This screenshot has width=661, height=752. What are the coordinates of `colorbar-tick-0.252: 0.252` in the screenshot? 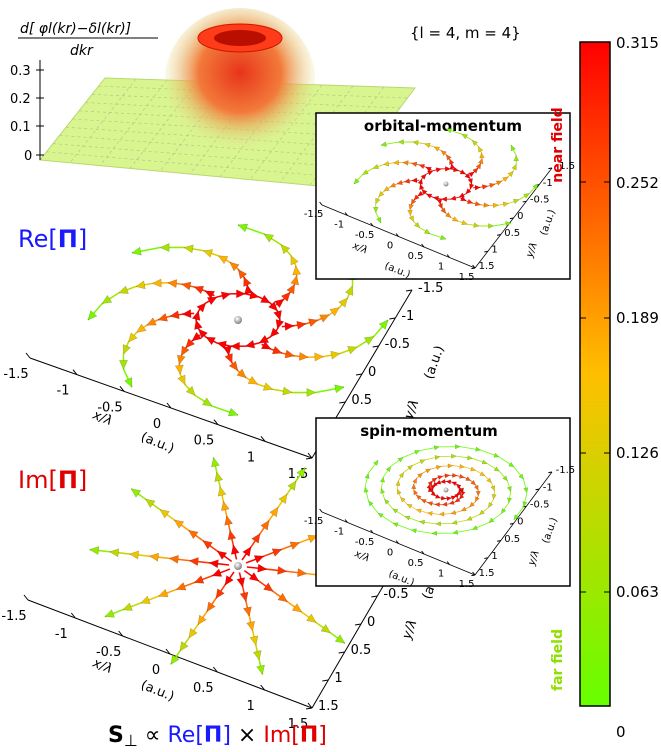 It's located at (637, 183).